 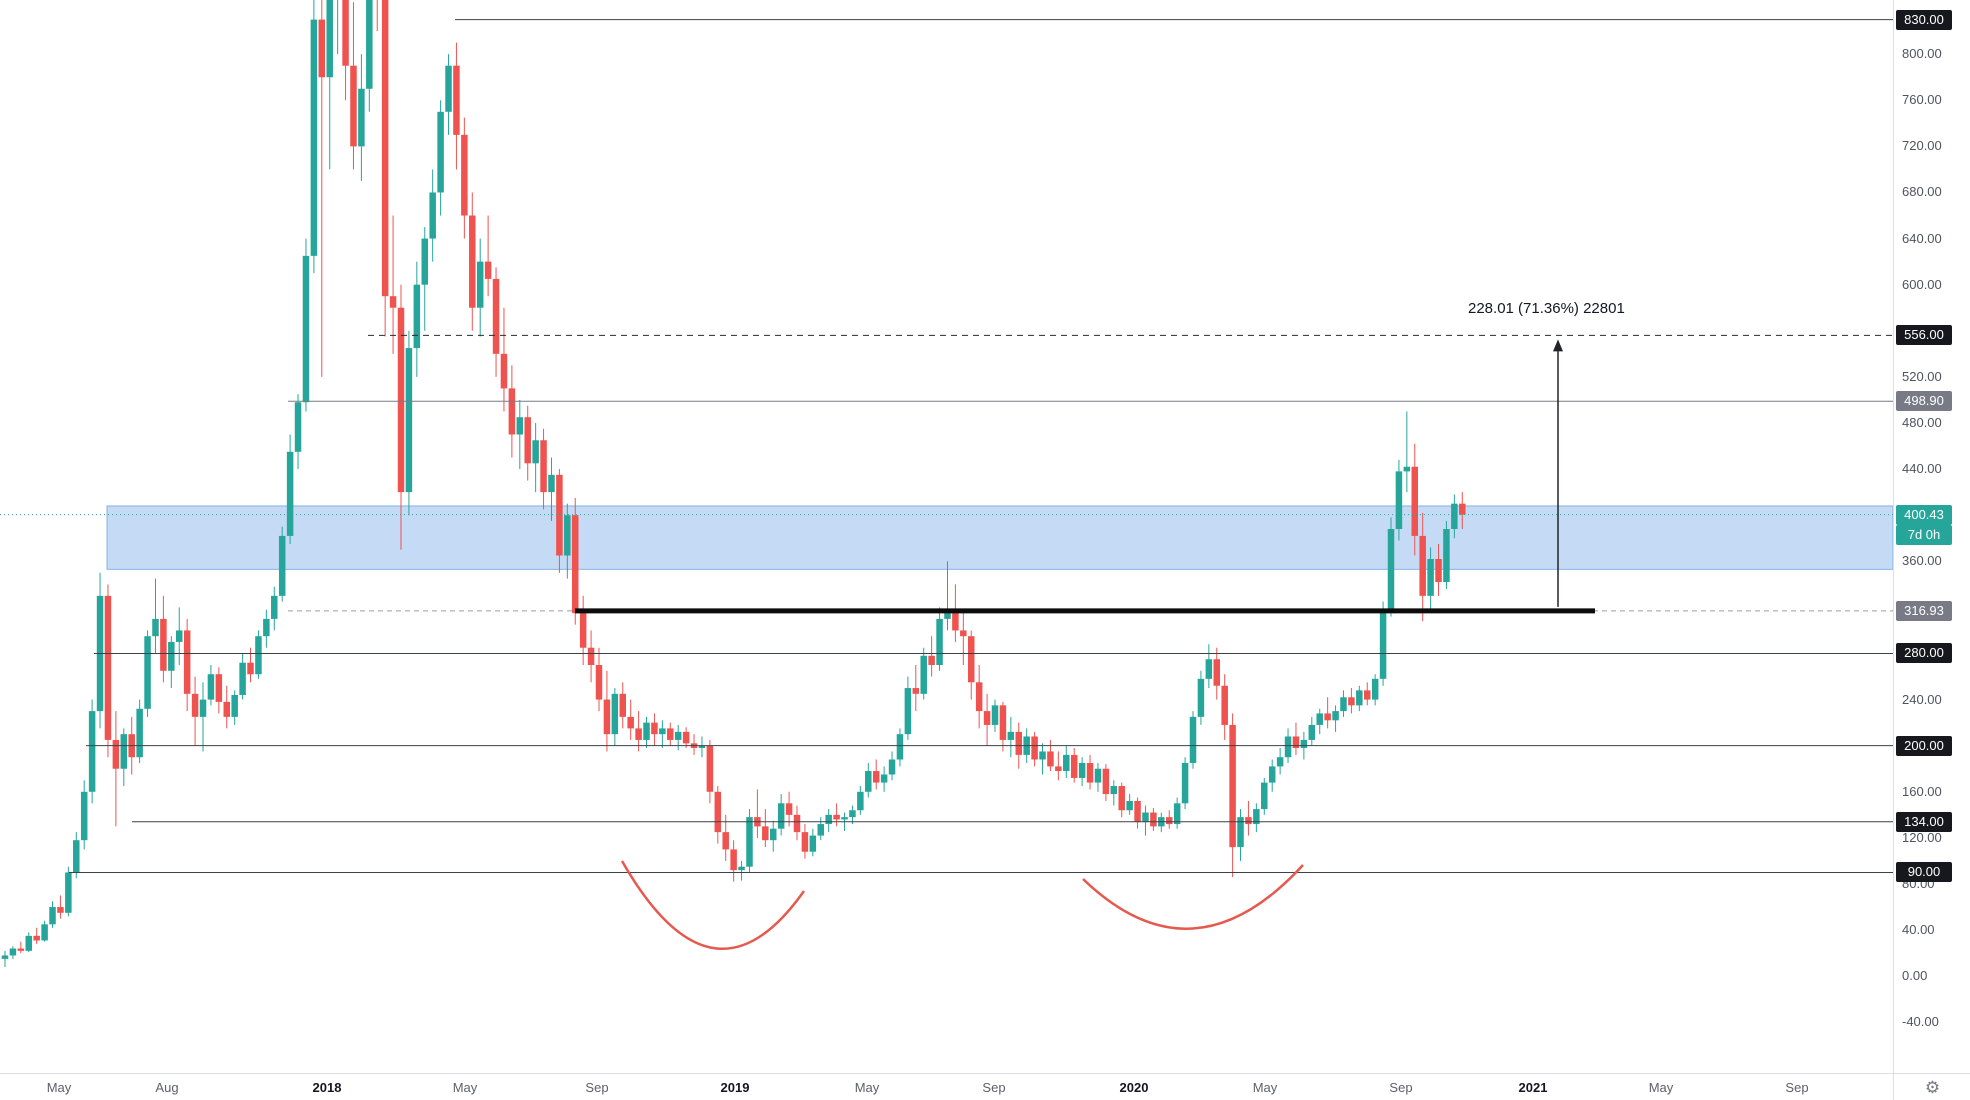 I want to click on gear-icon: ⚙, so click(x=1932, y=1087).